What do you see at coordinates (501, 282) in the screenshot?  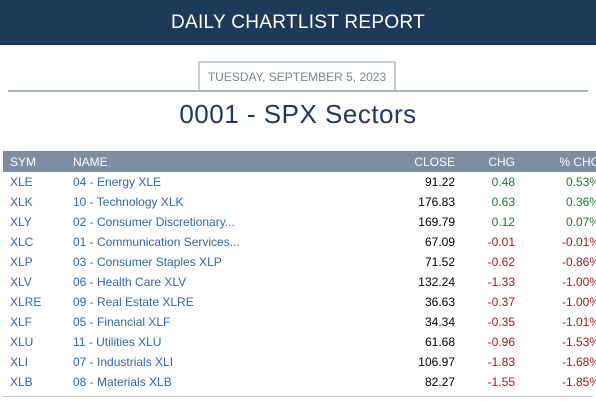 I see `change-value: -1.33` at bounding box center [501, 282].